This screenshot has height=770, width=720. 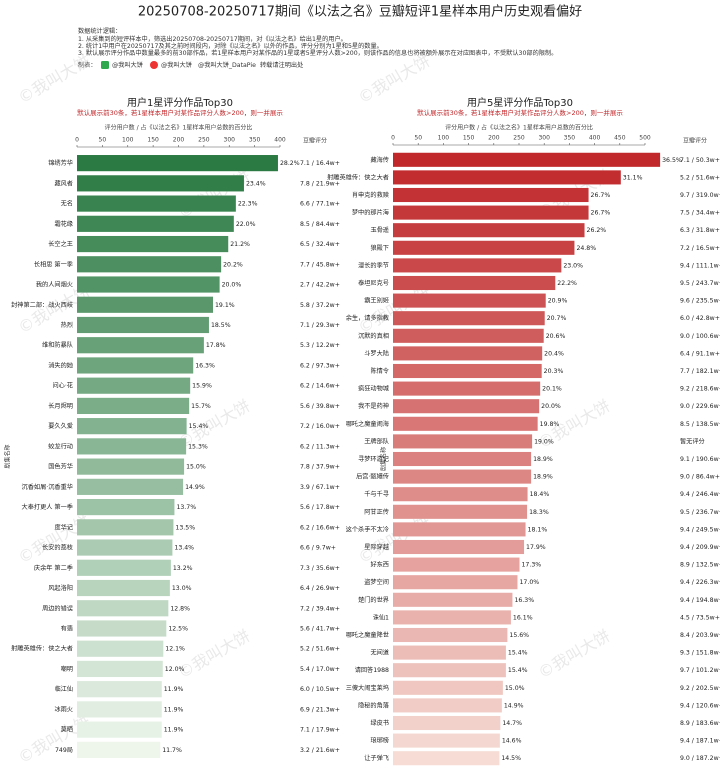 What do you see at coordinates (58, 345) in the screenshot?
I see `category-label: 维和防暴队` at bounding box center [58, 345].